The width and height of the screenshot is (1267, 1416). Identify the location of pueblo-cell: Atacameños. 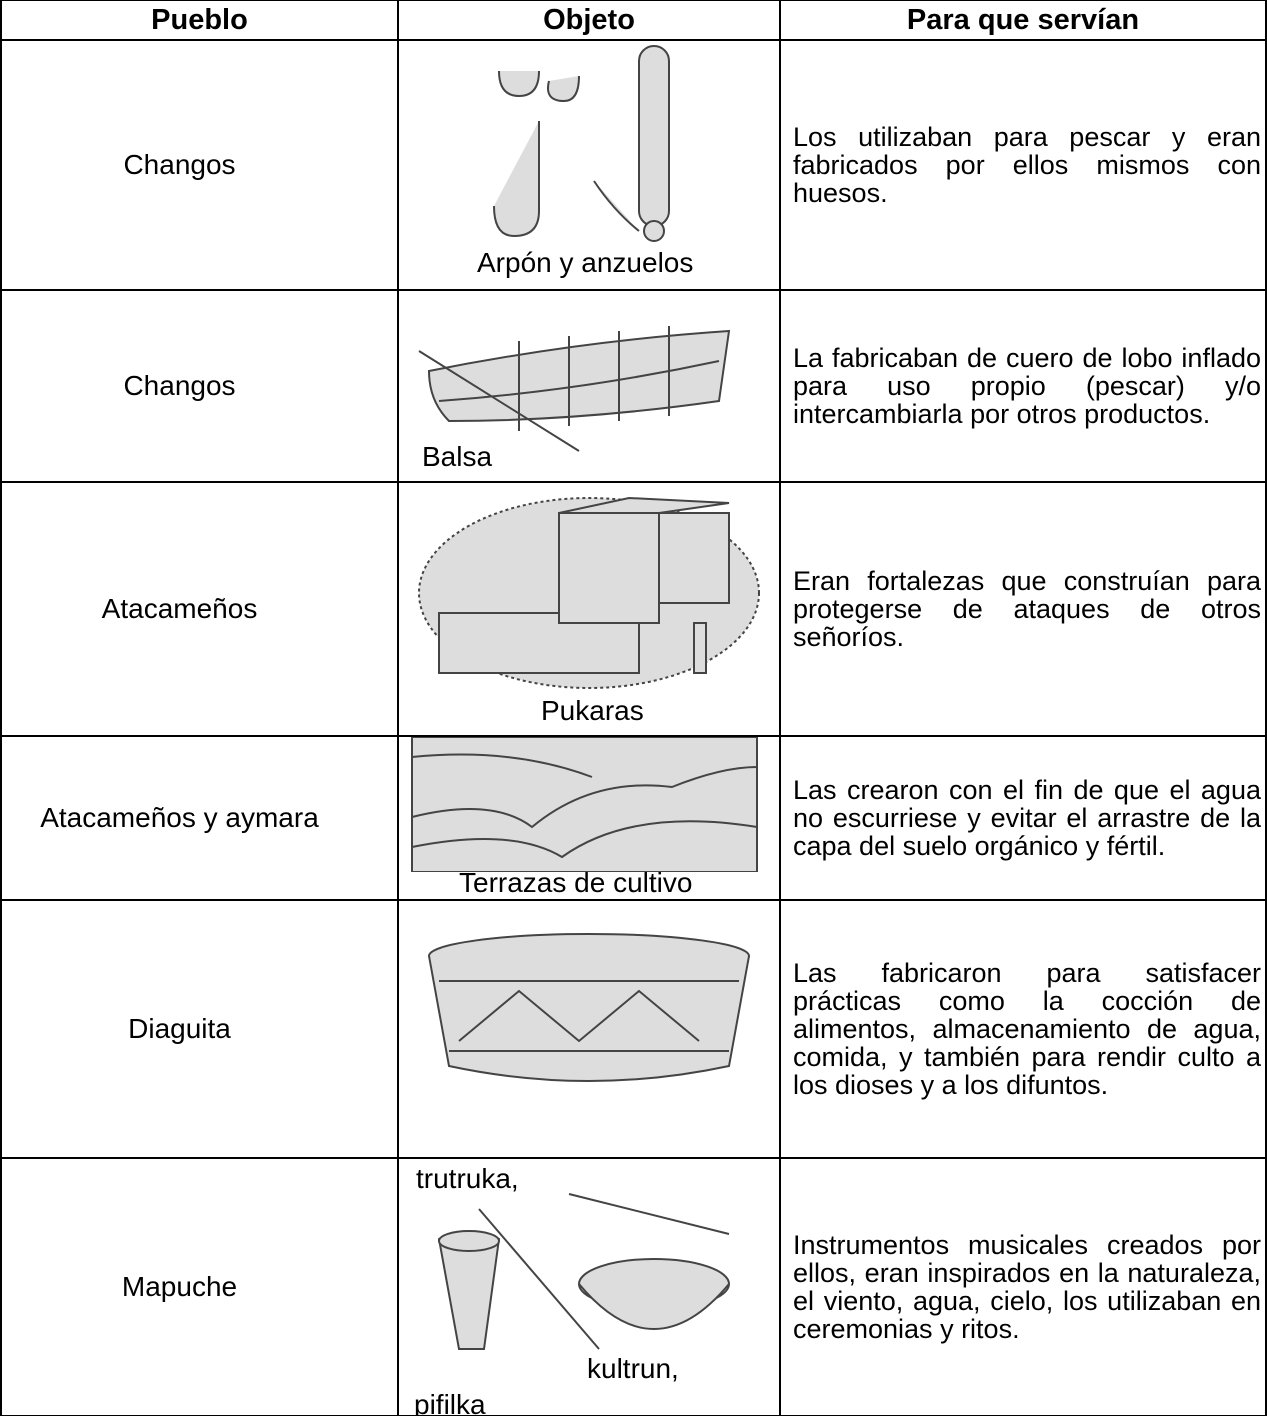
(199, 609).